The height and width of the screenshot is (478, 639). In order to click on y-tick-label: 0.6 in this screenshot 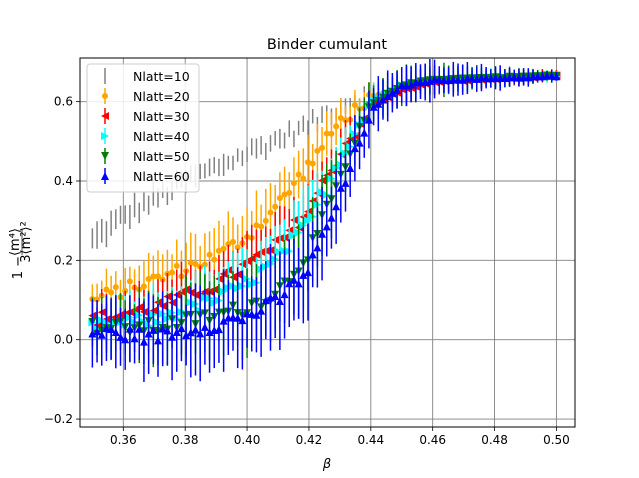, I will do `click(63, 102)`.